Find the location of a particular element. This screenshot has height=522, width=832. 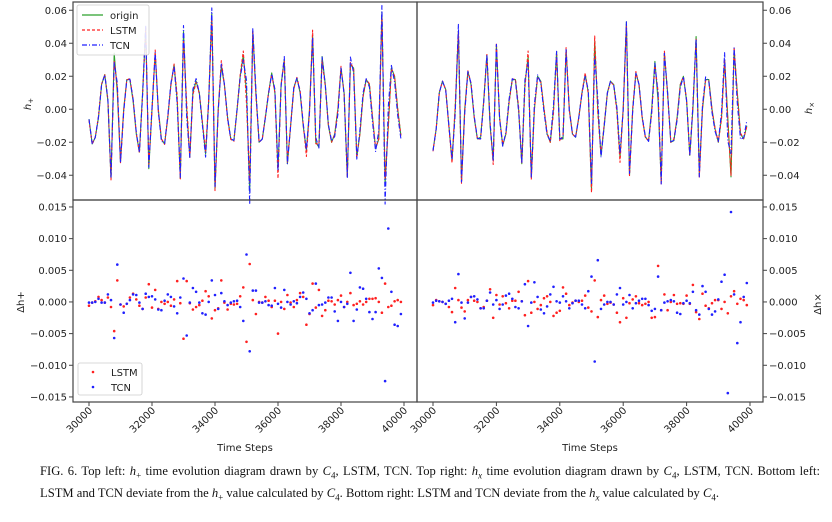

xtick-label: 30000 is located at coordinates (80, 420).